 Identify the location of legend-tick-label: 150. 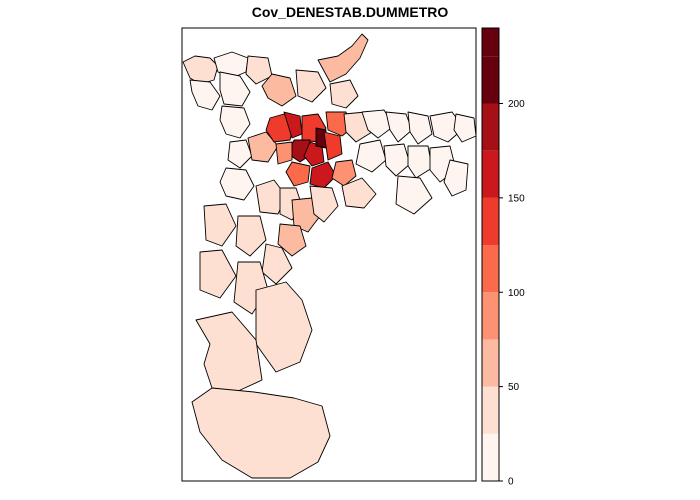
(516, 198).